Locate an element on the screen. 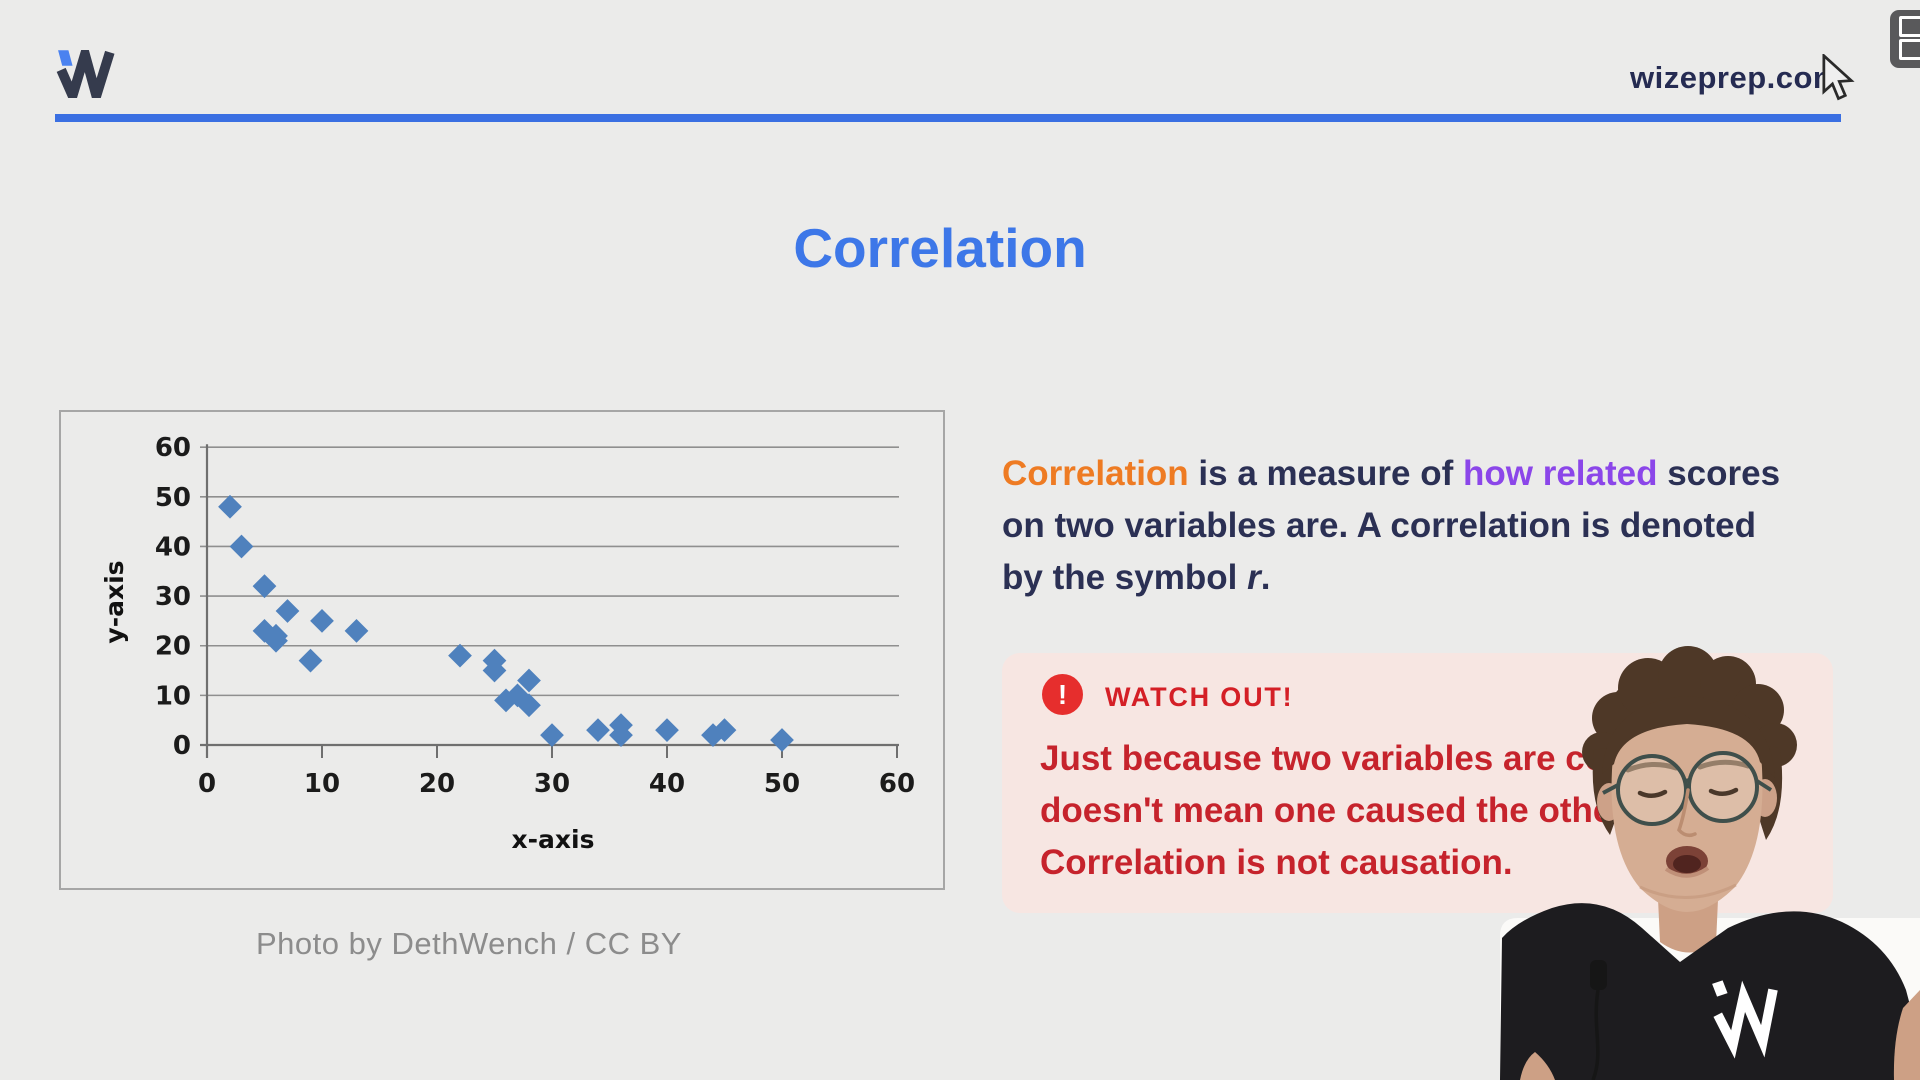  y-tick-label: 40 is located at coordinates (173, 547).